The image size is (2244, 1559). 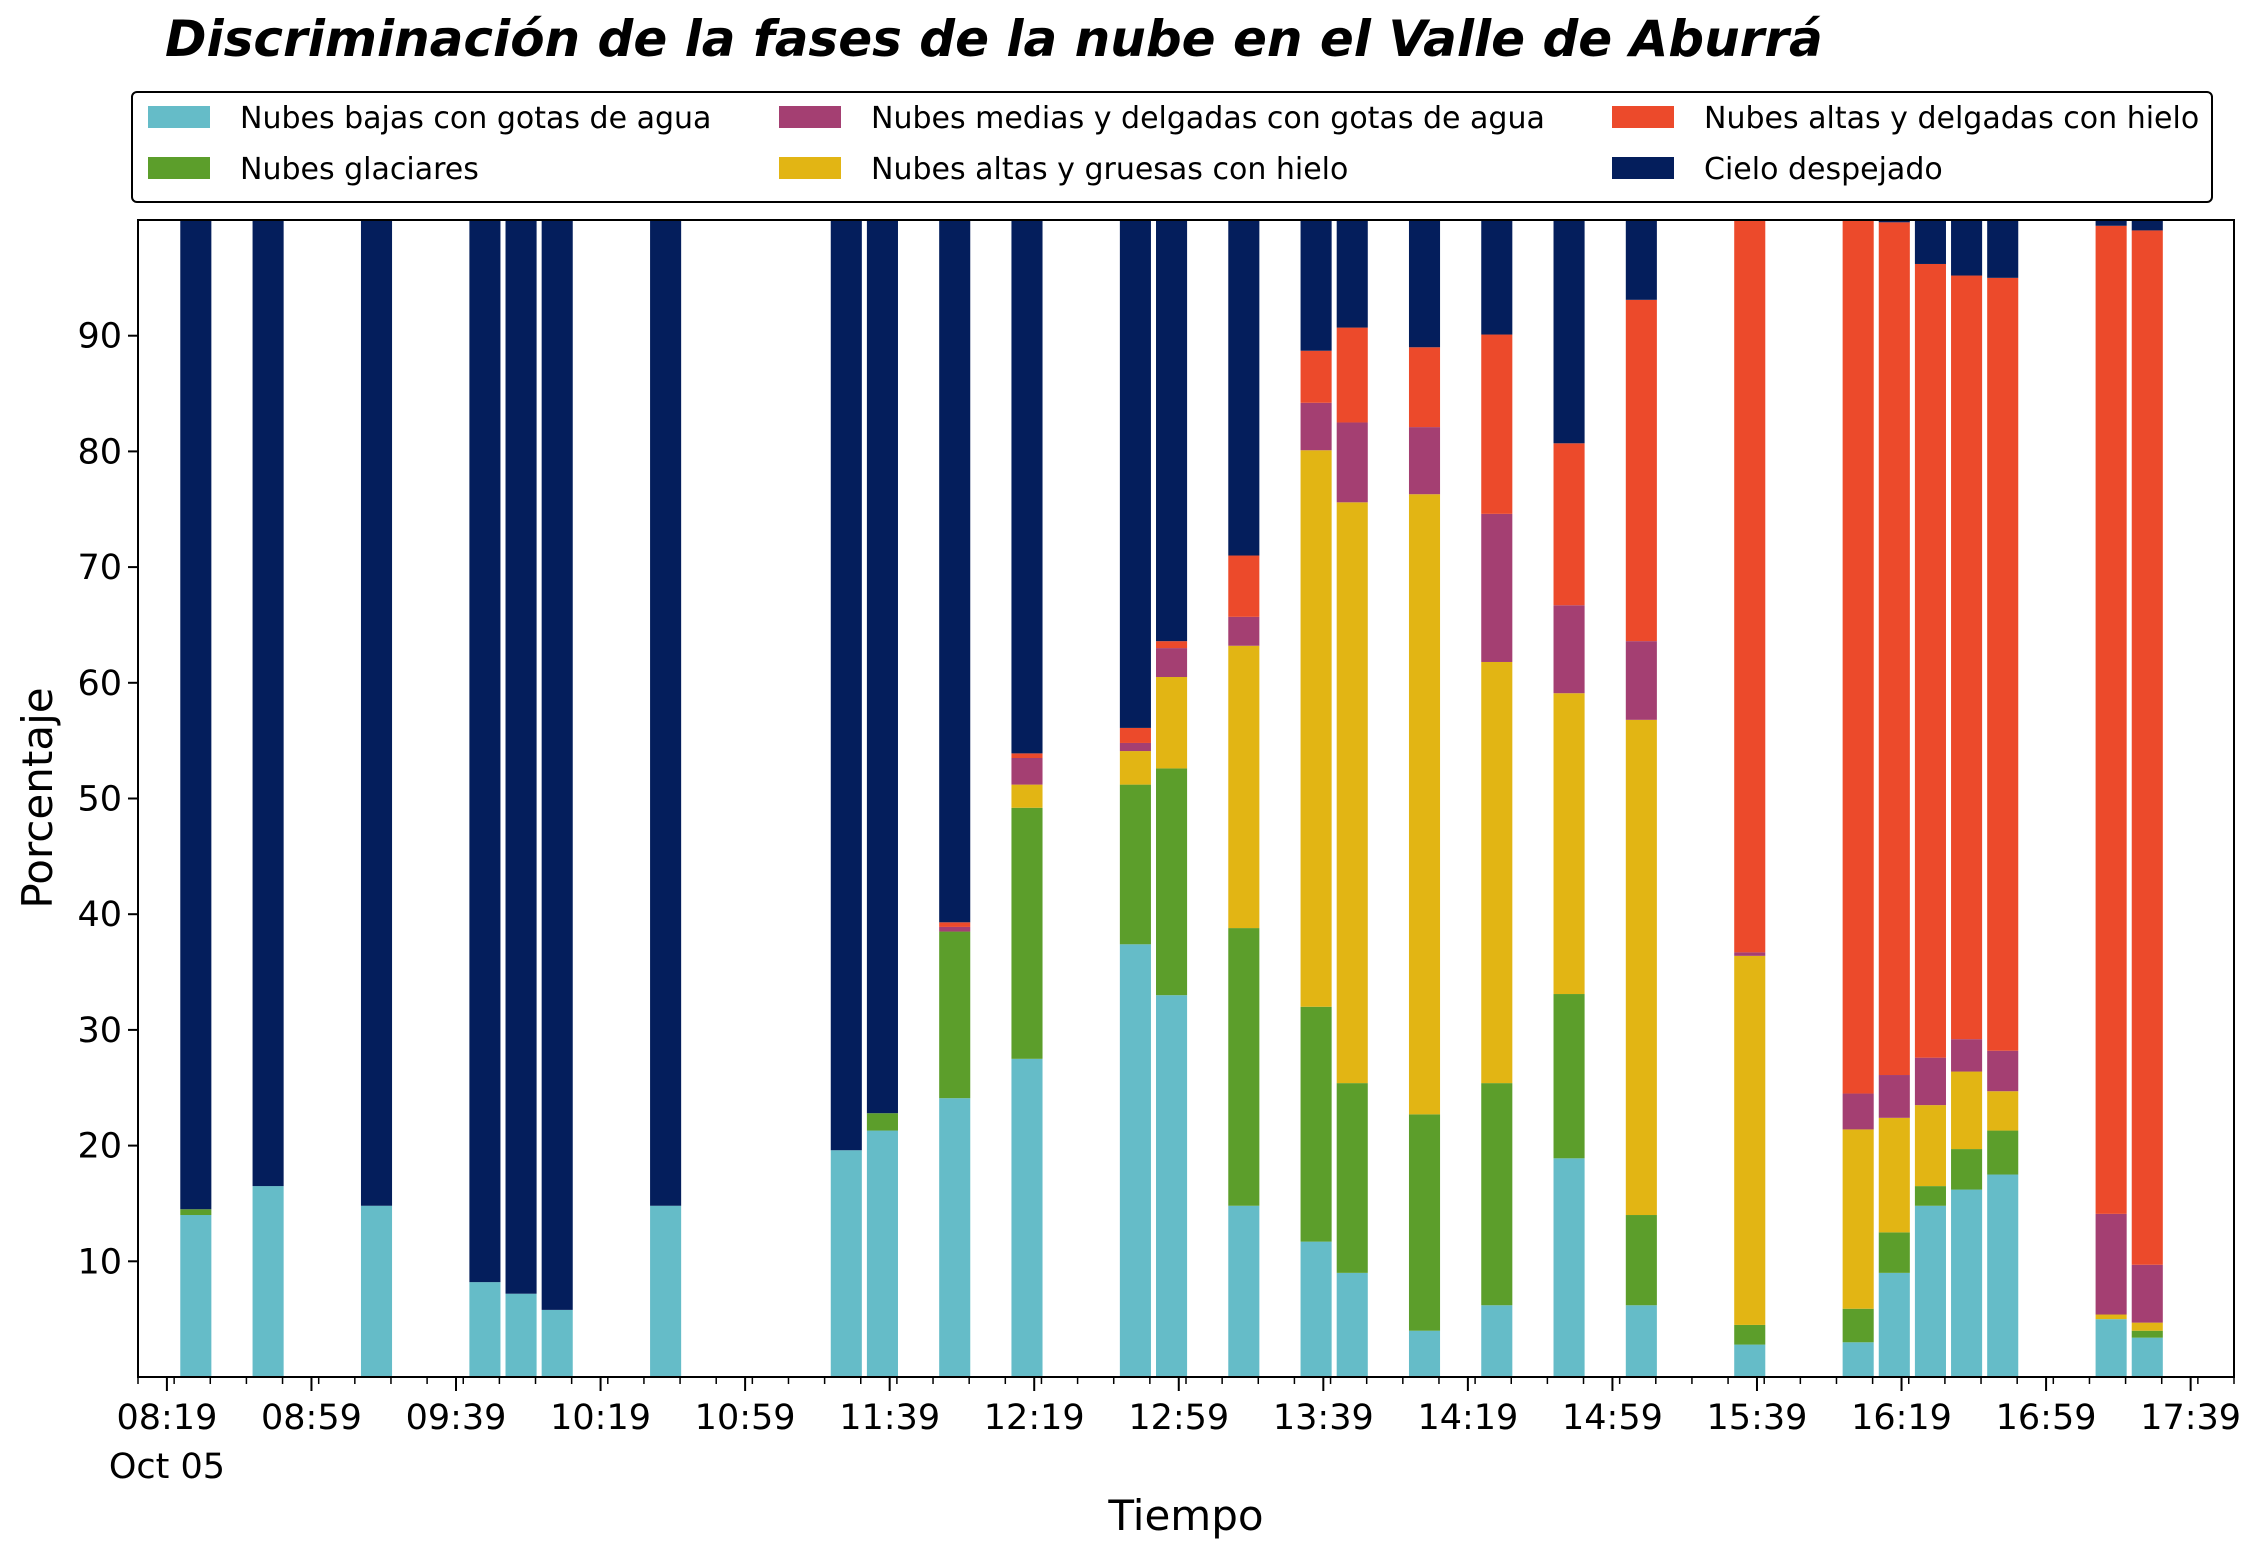 I want to click on x-tick-label: 08:19, so click(x=166, y=1418).